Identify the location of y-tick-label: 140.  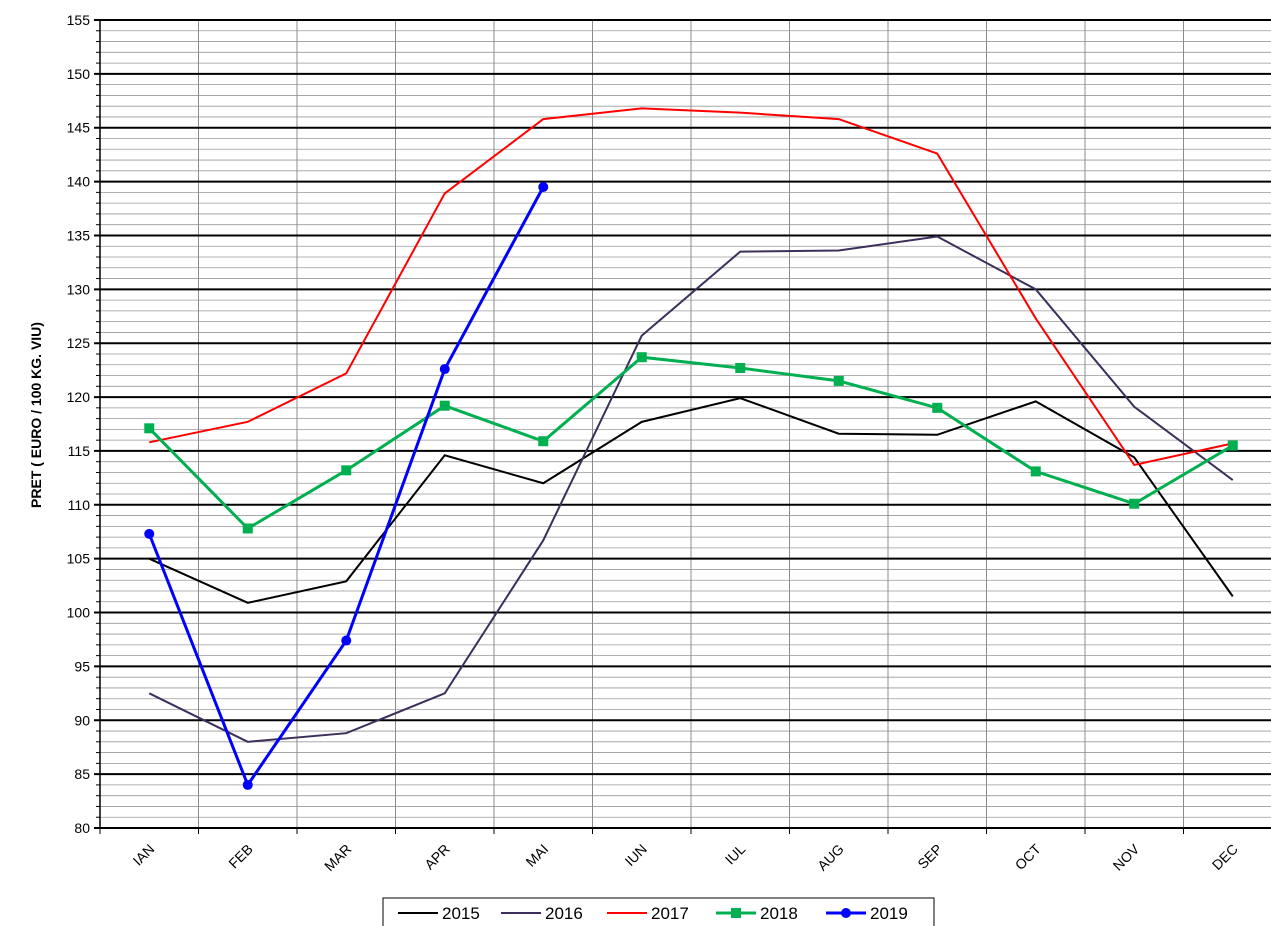
(79, 182).